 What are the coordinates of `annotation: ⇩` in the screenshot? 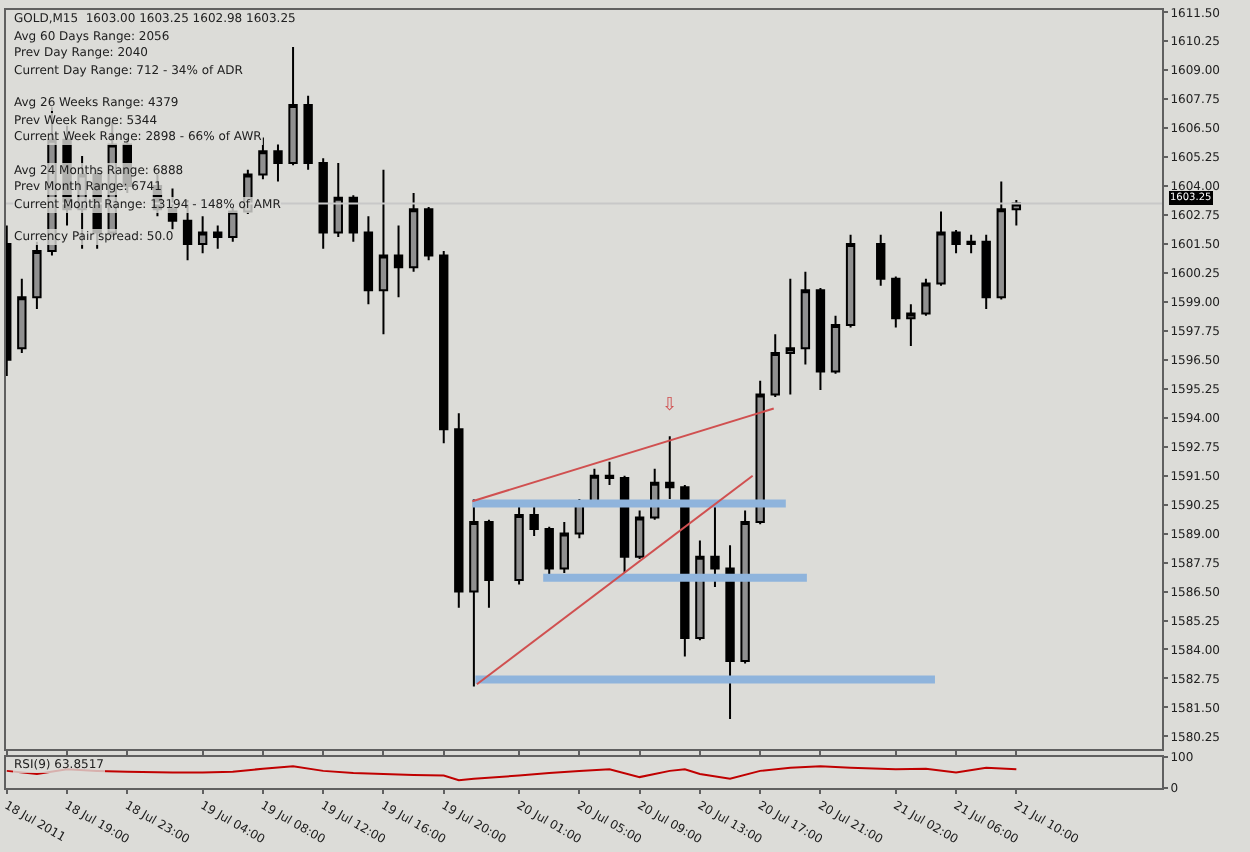 It's located at (670, 406).